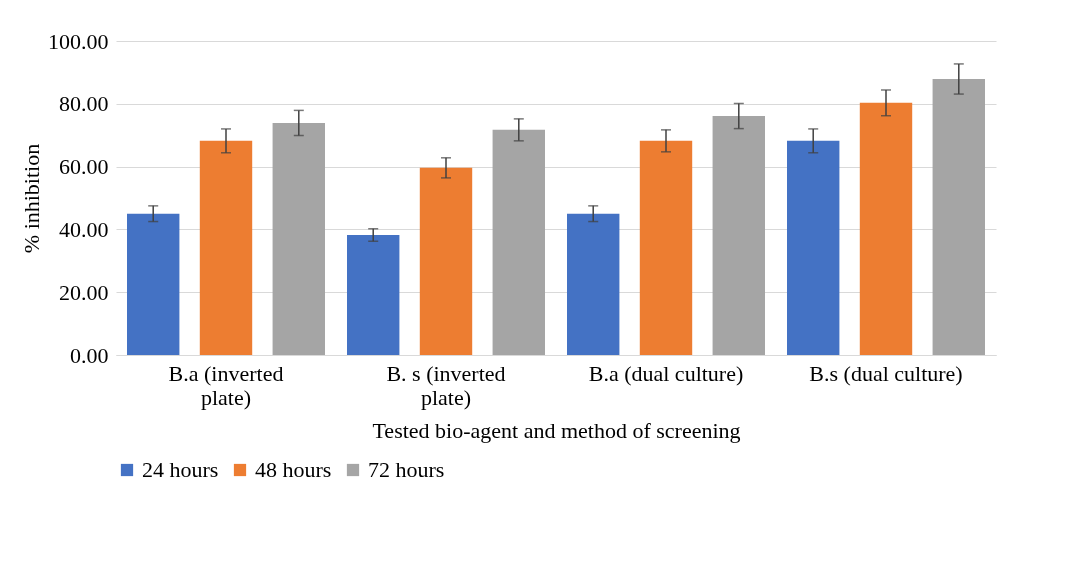 The image size is (1086, 572). Describe the element at coordinates (84, 292) in the screenshot. I see `y-tick-label: 20.00` at that location.